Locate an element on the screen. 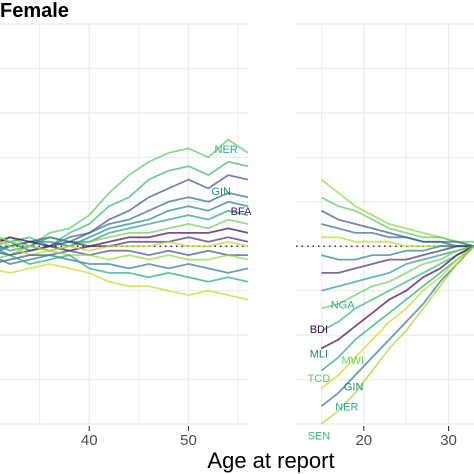  chart-title: Female is located at coordinates (34, 11).